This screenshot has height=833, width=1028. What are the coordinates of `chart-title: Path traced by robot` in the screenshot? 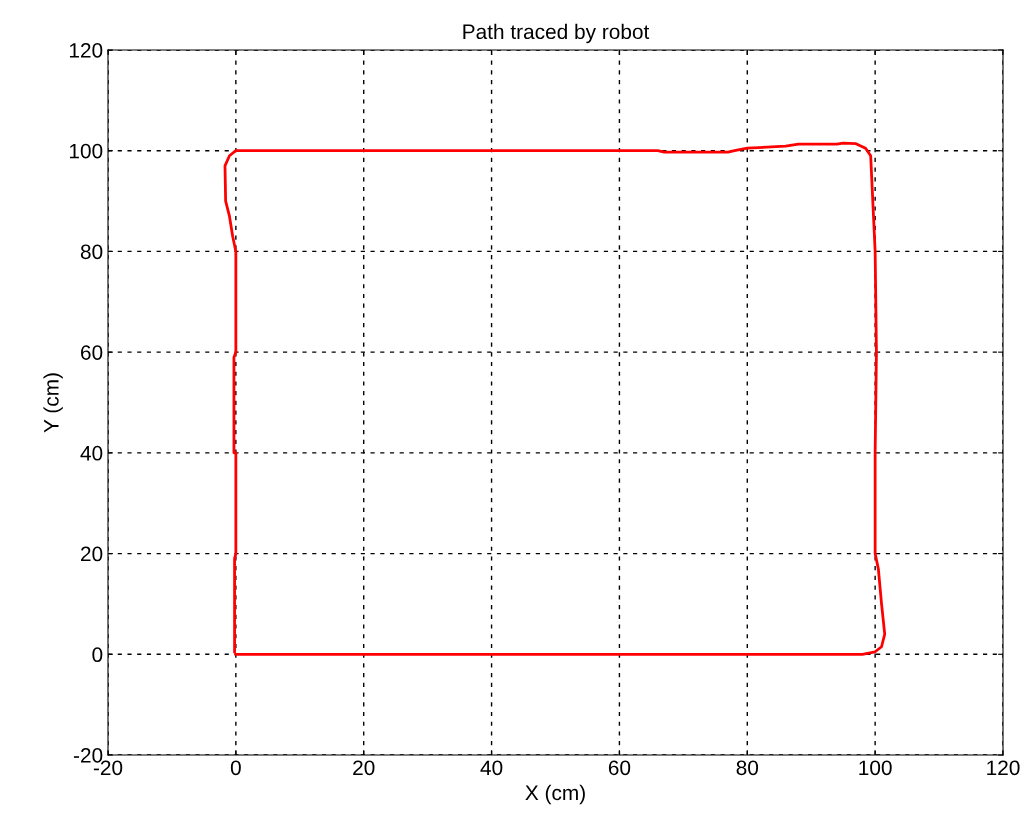 It's located at (556, 33).